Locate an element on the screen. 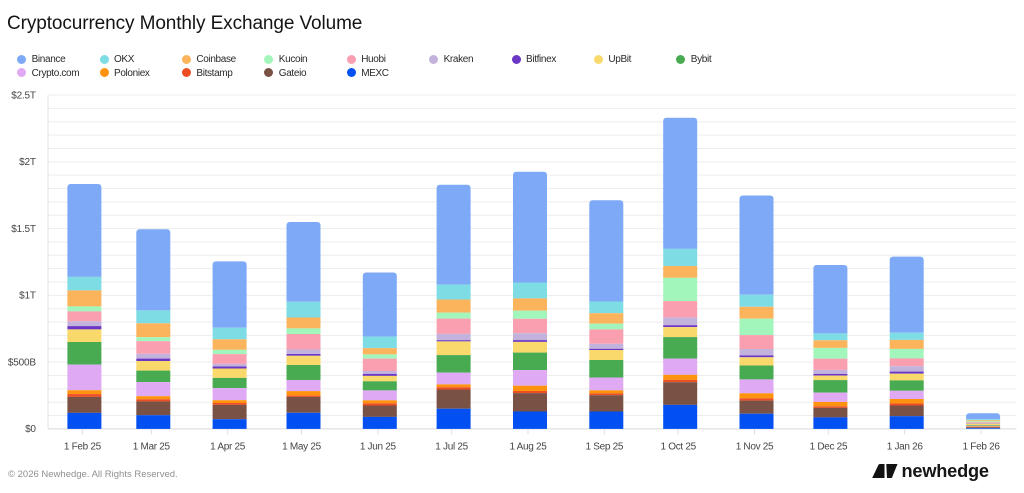 The height and width of the screenshot is (493, 1024). svg-text: 1 Apr 25 is located at coordinates (228, 446).